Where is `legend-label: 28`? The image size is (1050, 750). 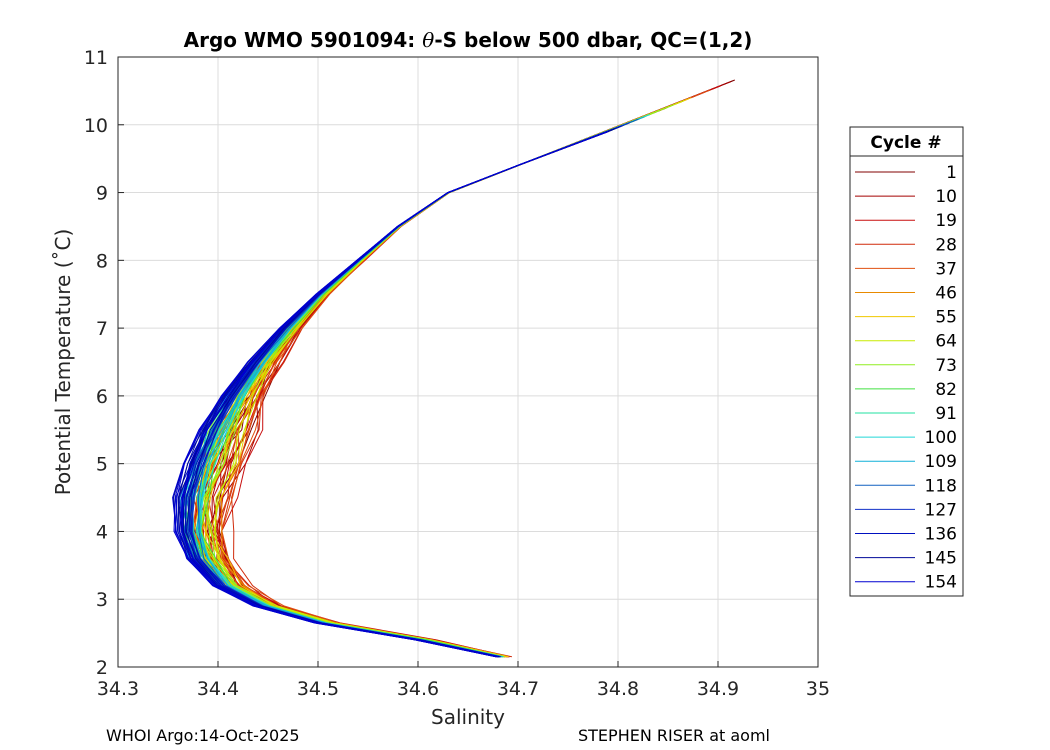
legend-label: 28 is located at coordinates (946, 245).